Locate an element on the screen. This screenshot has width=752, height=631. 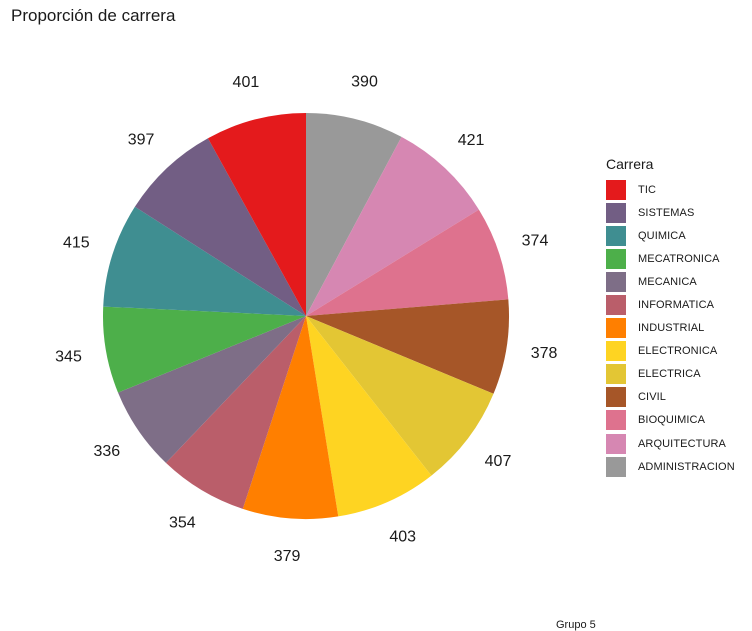
pie-slice-mecanica is located at coordinates (212, 389).